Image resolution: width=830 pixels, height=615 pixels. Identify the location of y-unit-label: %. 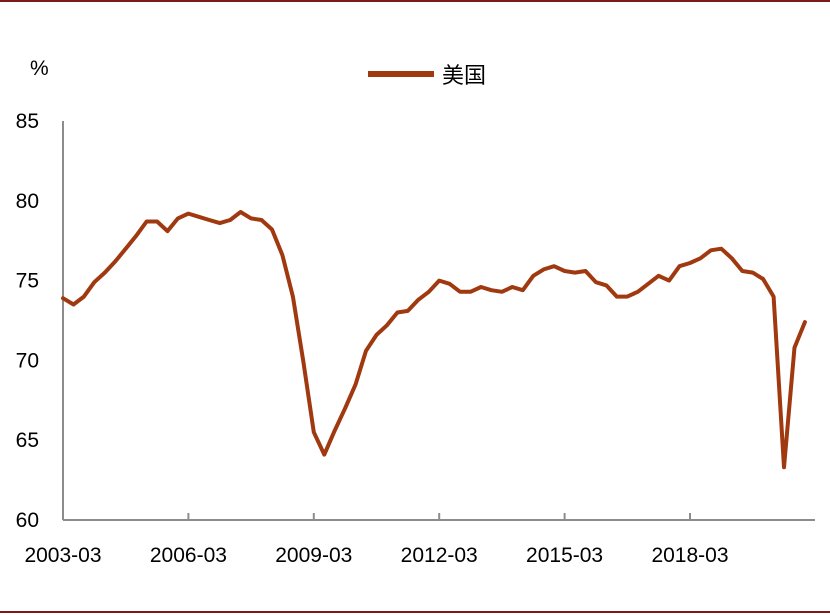
(39, 68).